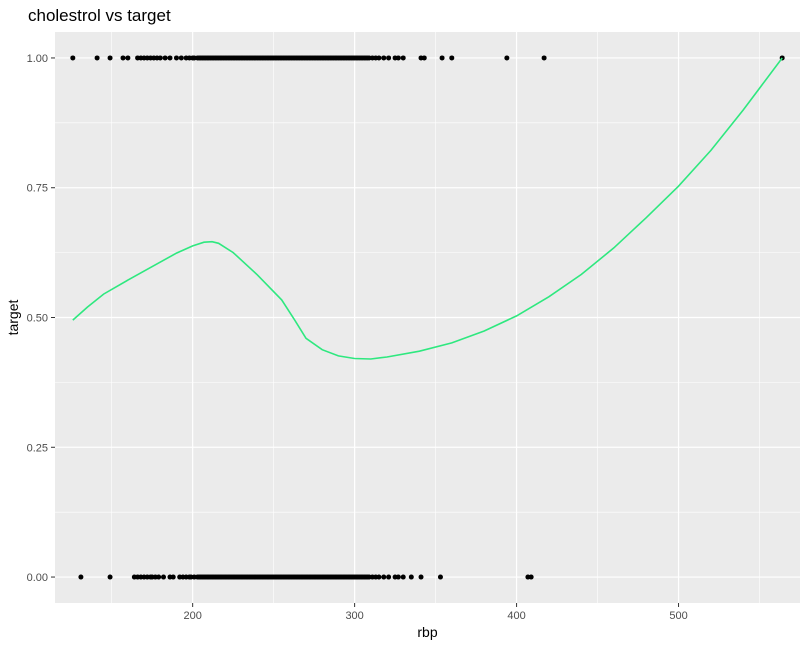 The width and height of the screenshot is (807, 647). Describe the element at coordinates (435, 612) in the screenshot. I see `x-axis: 200 300 400 500` at that location.